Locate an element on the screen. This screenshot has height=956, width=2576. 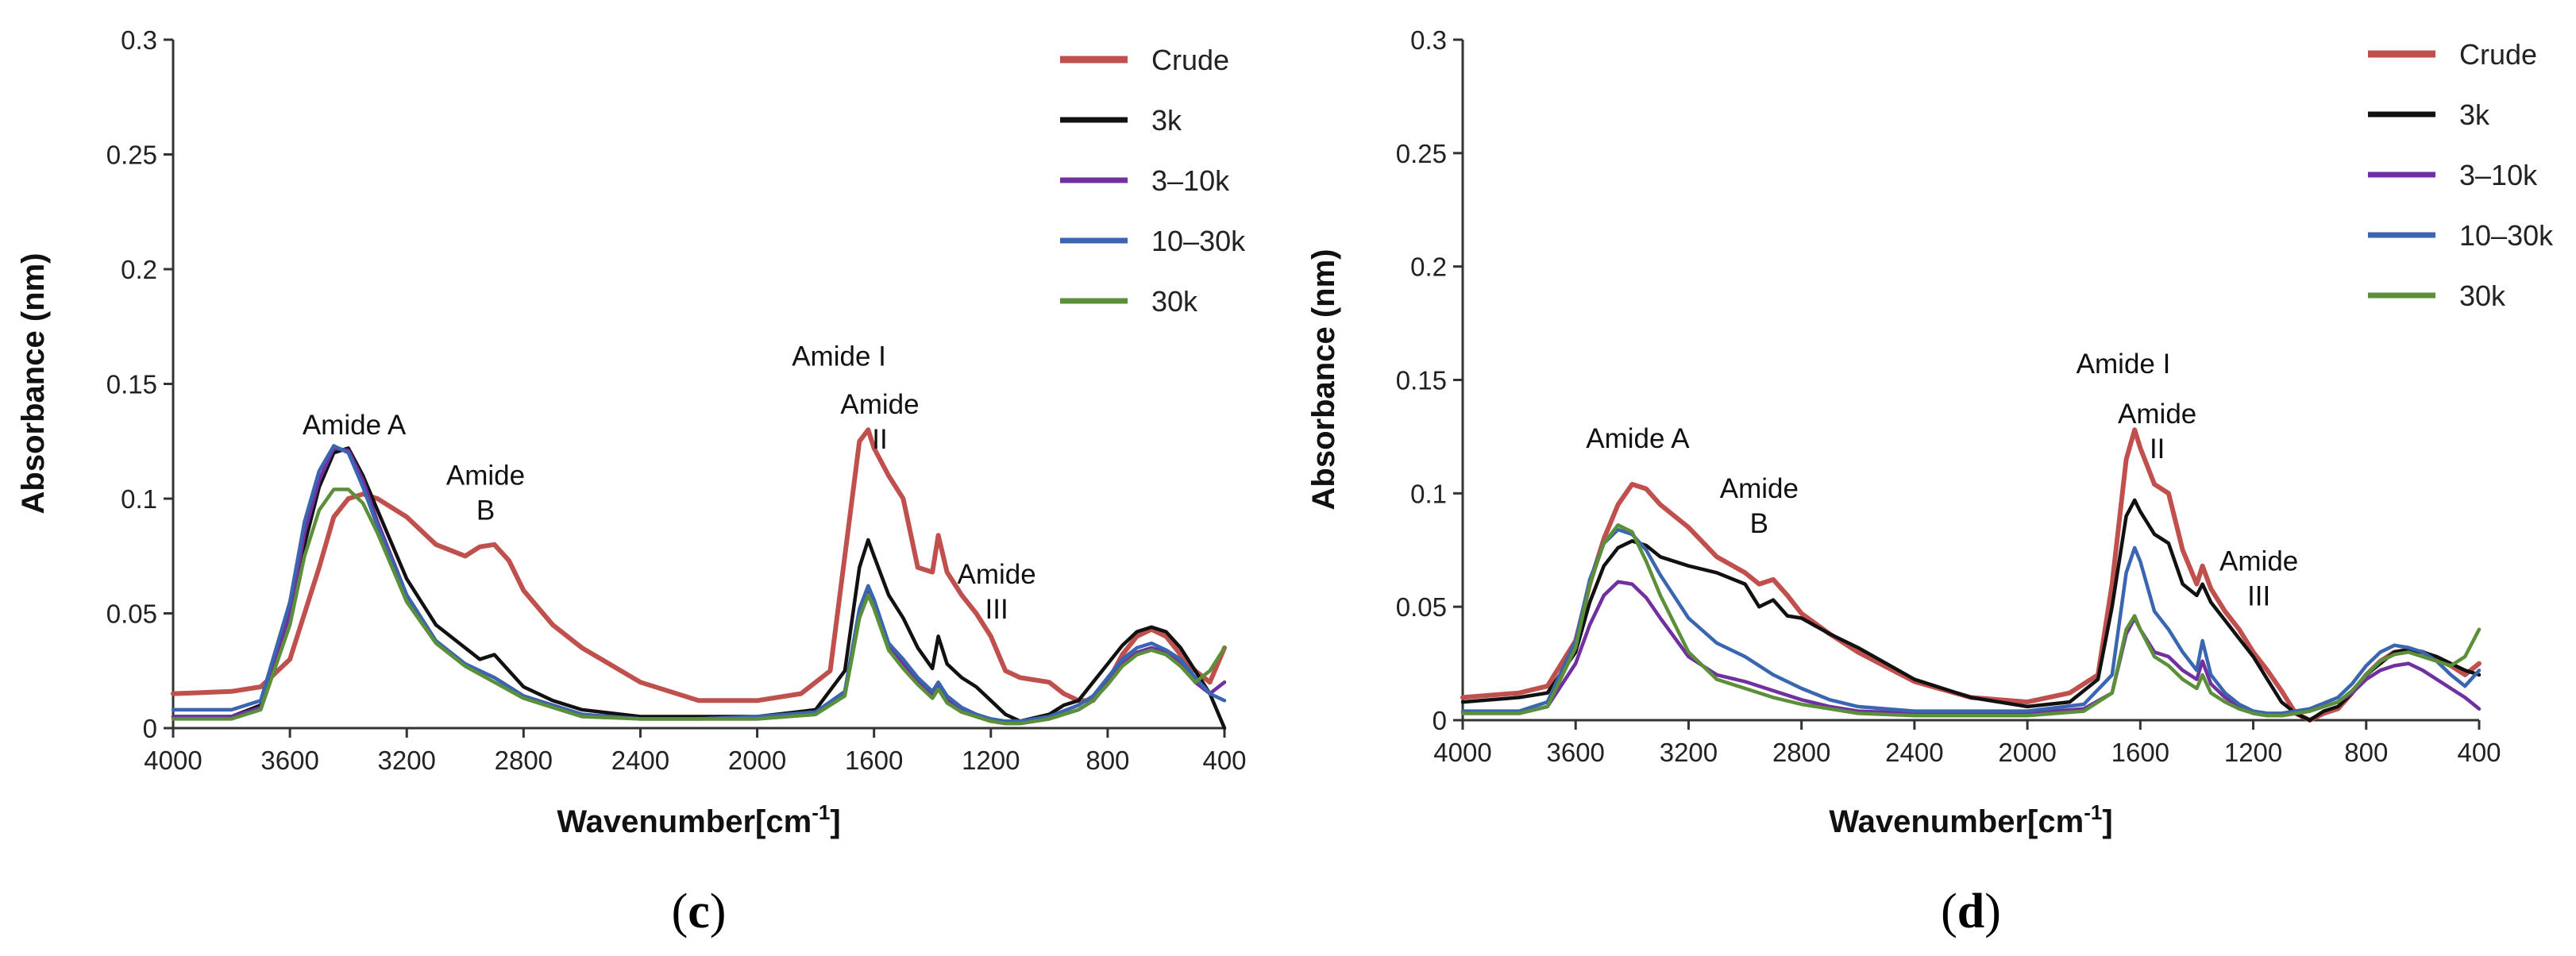
panel-label: (d) is located at coordinates (1971, 912).